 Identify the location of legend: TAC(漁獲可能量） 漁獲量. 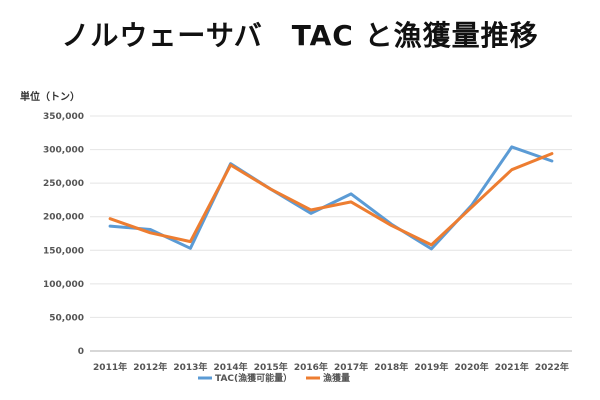
(274, 378).